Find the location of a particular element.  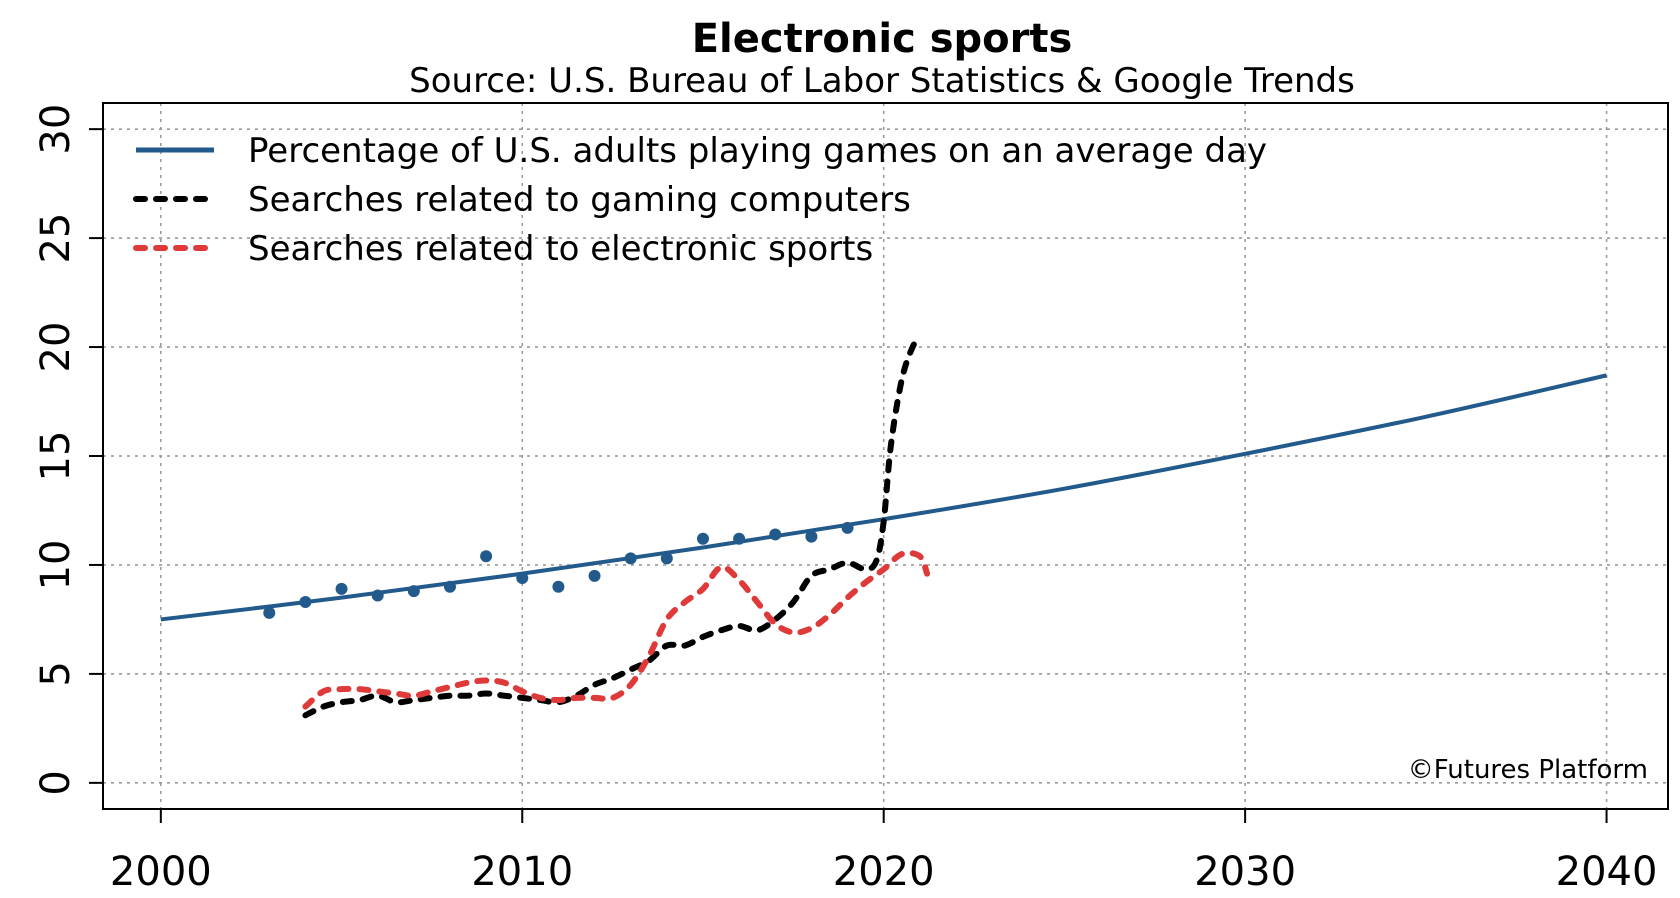

legend-item-esports: Searches related to electronic sports is located at coordinates (503, 249).